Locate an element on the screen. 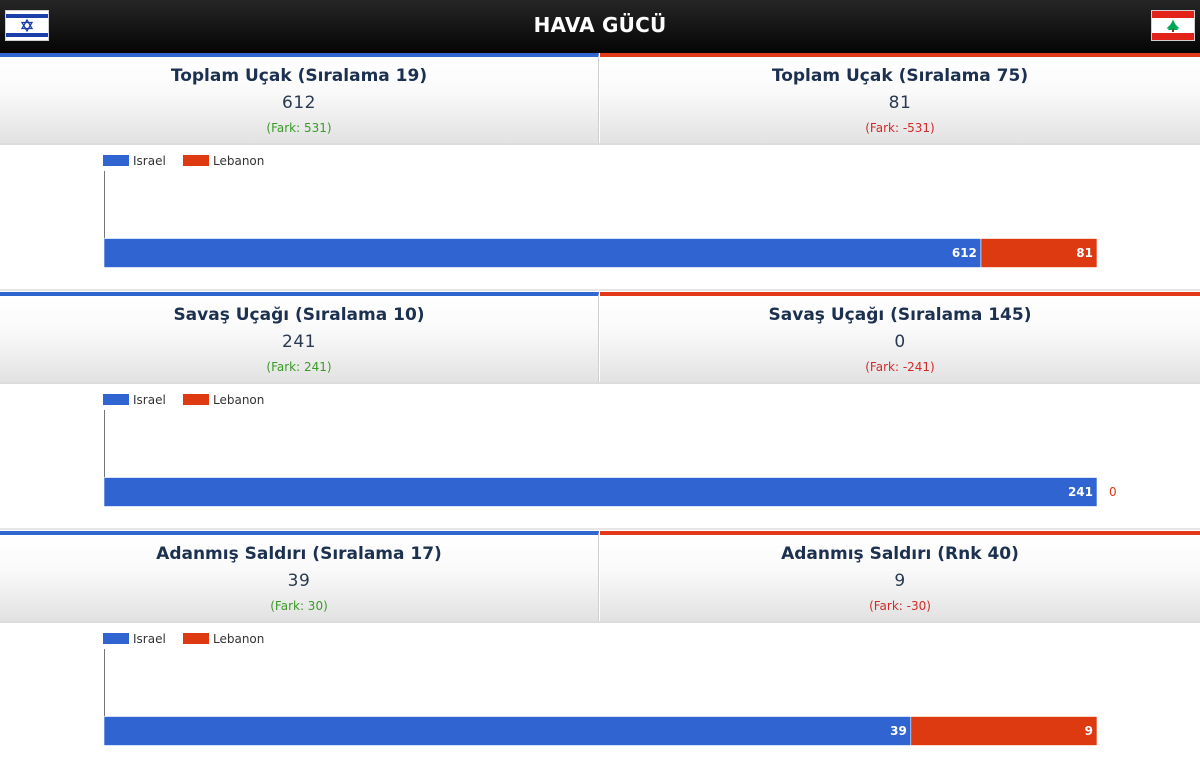 Image resolution: width=1200 pixels, height=767 pixels. stat-diff: (Fark: 241) is located at coordinates (299, 367).